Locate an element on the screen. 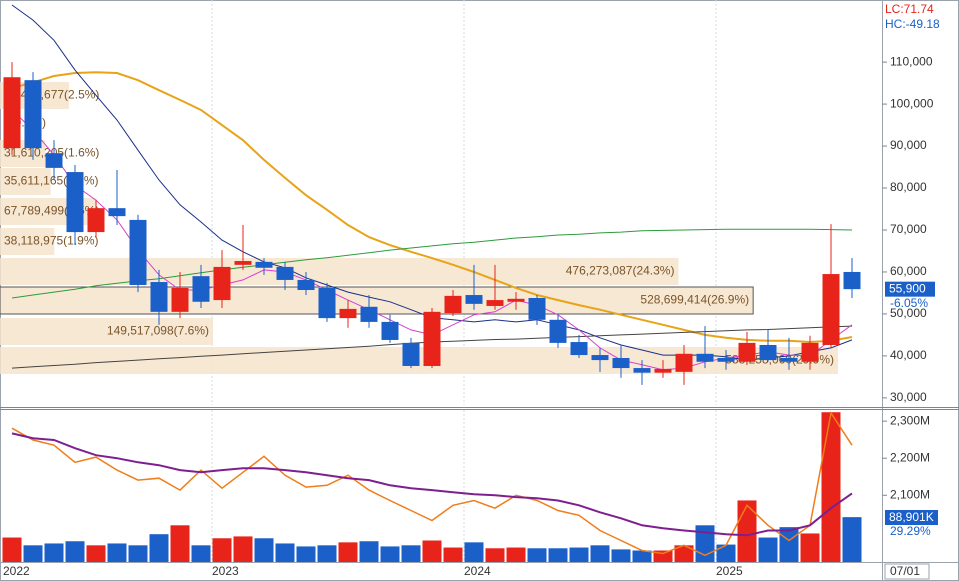  volume-profile-label: 38,118,975(1.9%) is located at coordinates (51, 241).